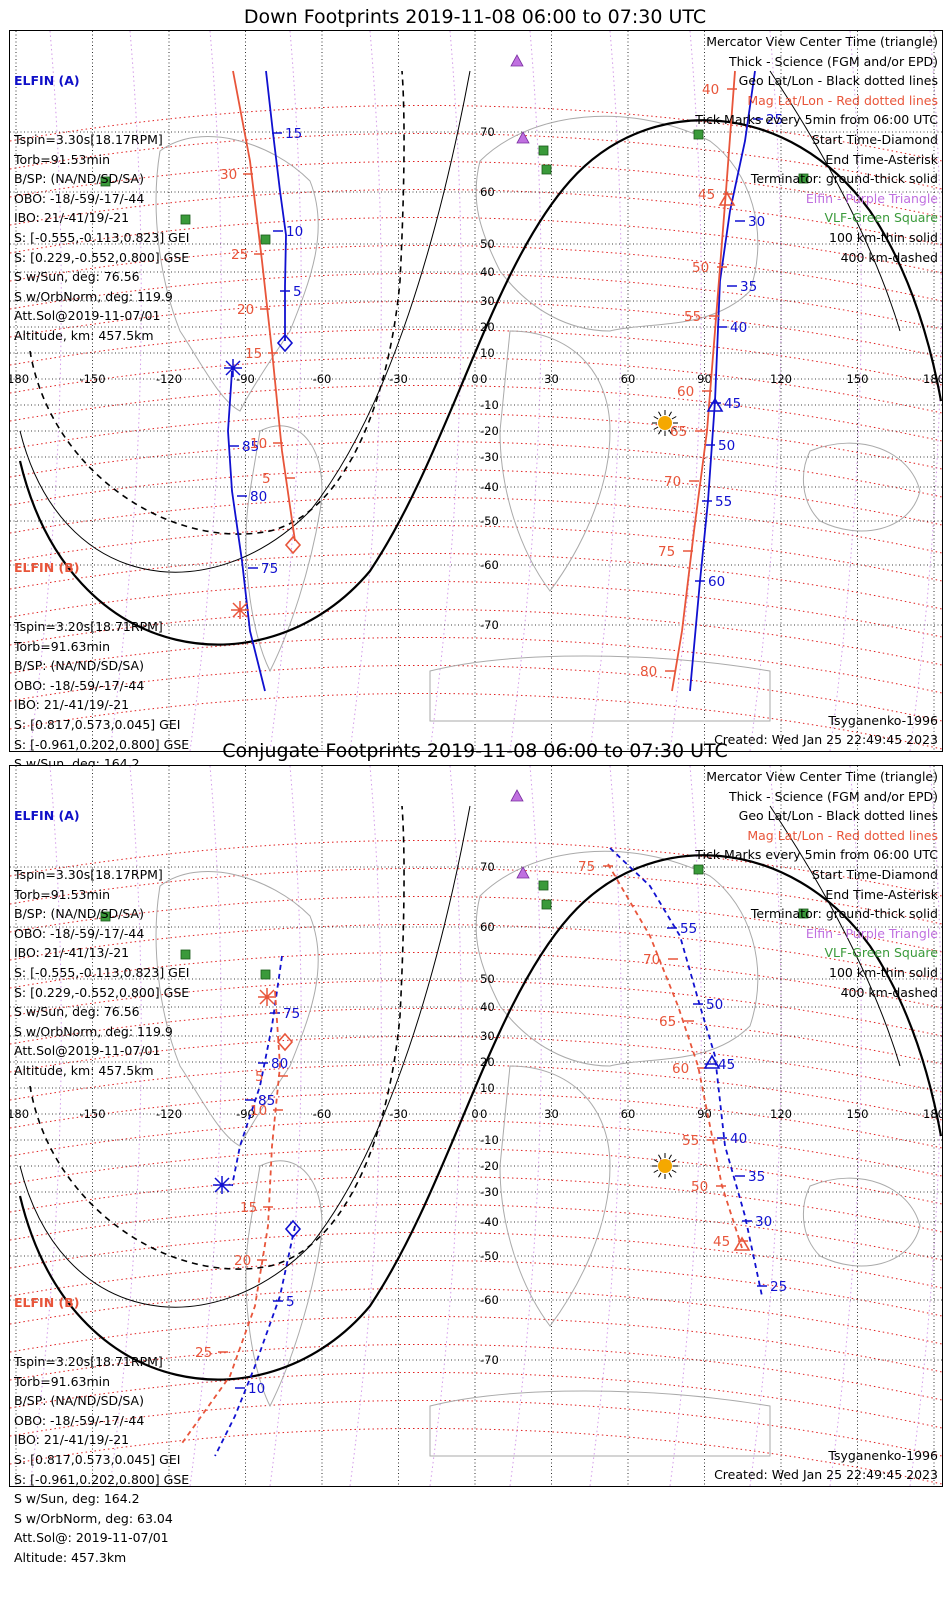 The height and width of the screenshot is (1607, 950). I want to click on elfin-a-tick-label: 80, so click(258, 497).